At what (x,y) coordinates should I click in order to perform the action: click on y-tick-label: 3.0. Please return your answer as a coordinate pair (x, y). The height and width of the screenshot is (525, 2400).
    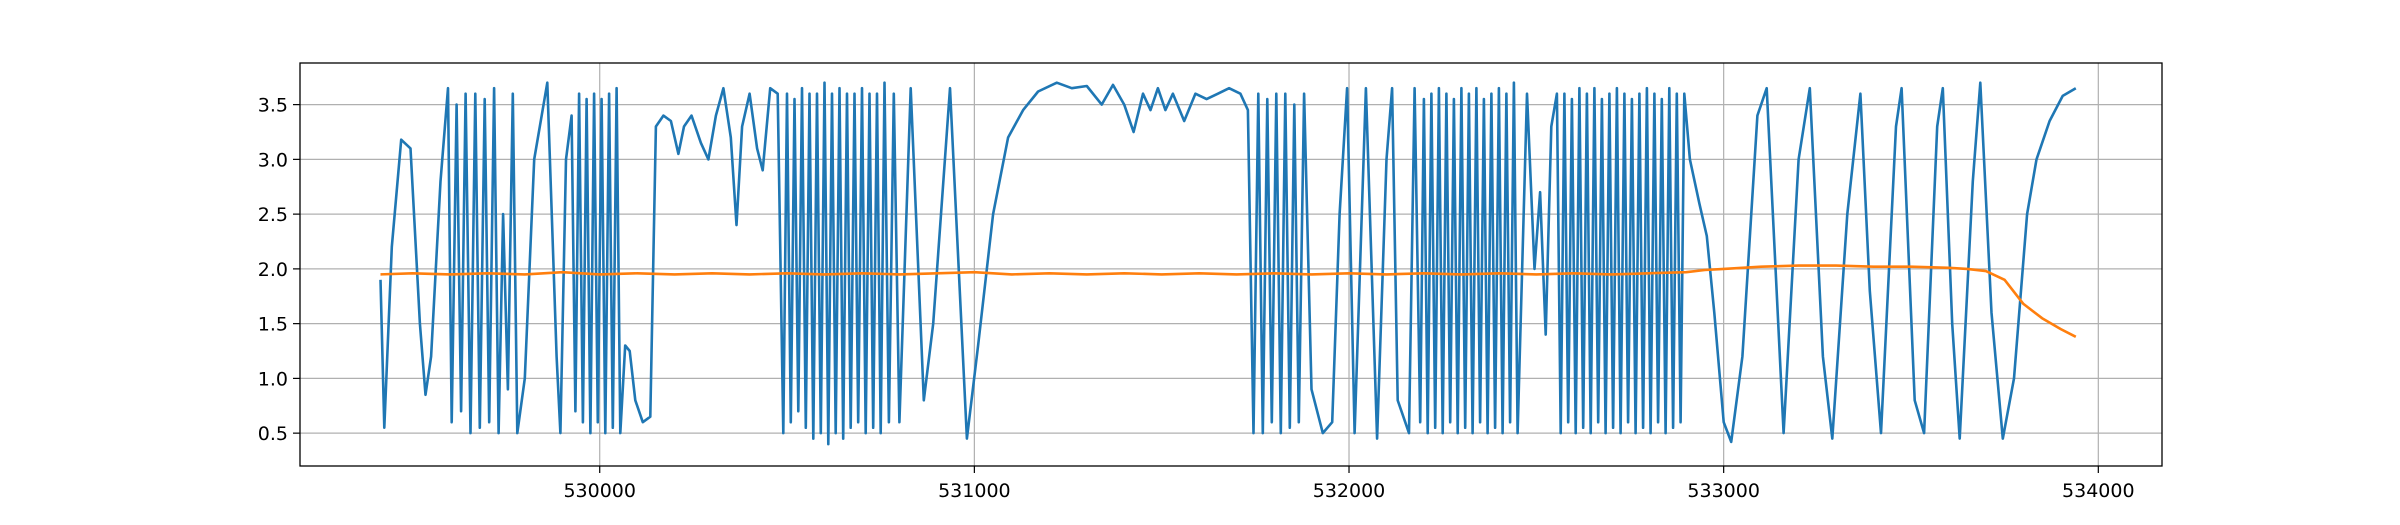
    Looking at the image, I should click on (273, 160).